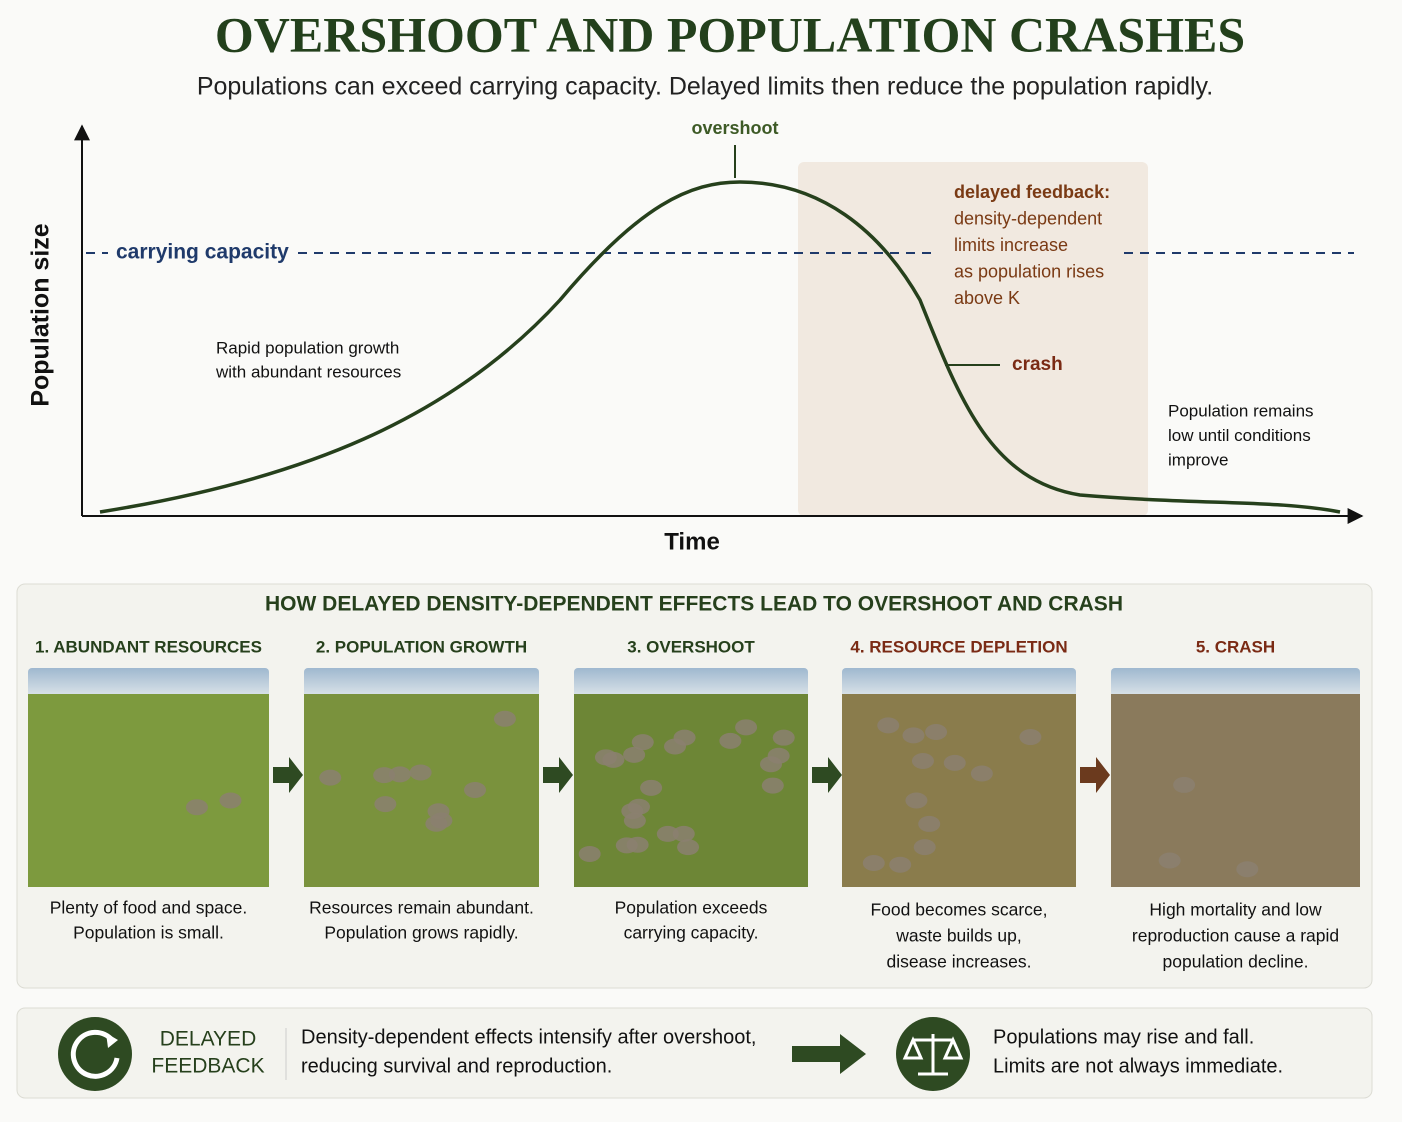 This screenshot has width=1402, height=1122. Describe the element at coordinates (1032, 192) in the screenshot. I see `feedback-note: delayed feedback:` at that location.